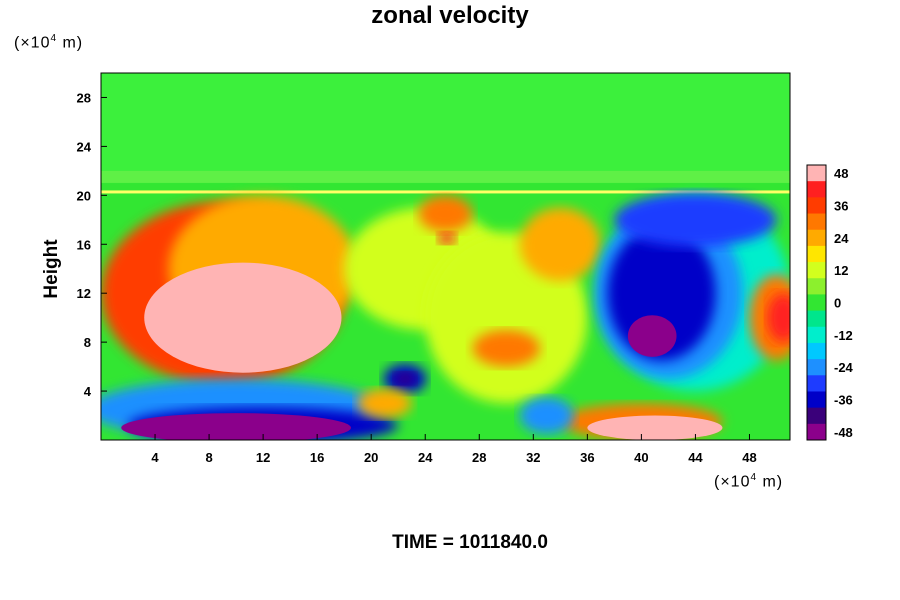 The width and height of the screenshot is (900, 600). I want to click on upper-layer, so click(445, 128).